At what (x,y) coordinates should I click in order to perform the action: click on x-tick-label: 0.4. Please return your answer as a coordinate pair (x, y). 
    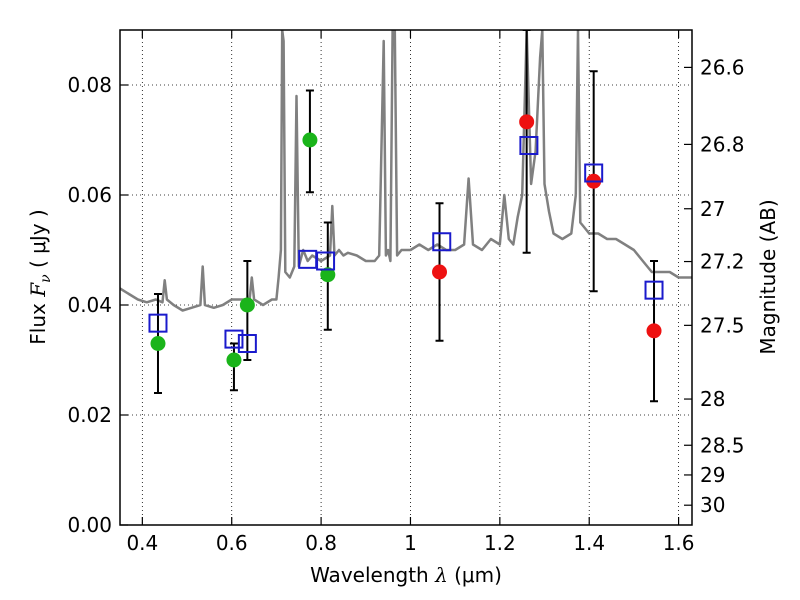
    Looking at the image, I should click on (142, 543).